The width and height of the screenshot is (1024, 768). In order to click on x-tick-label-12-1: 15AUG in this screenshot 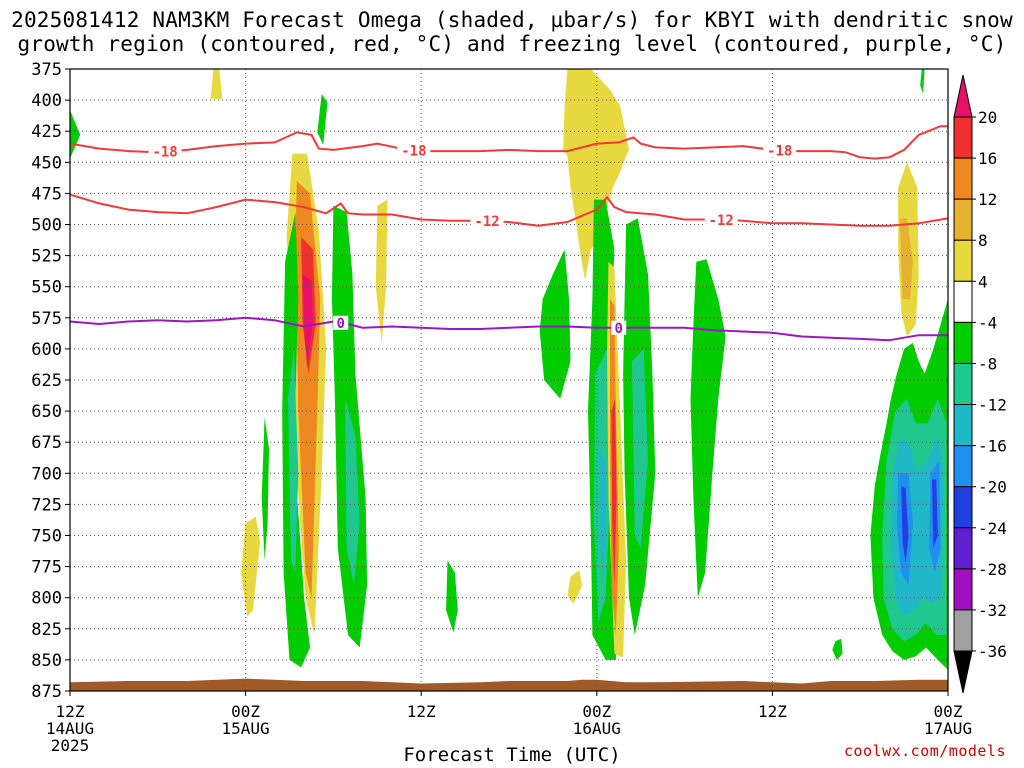, I will do `click(246, 728)`.